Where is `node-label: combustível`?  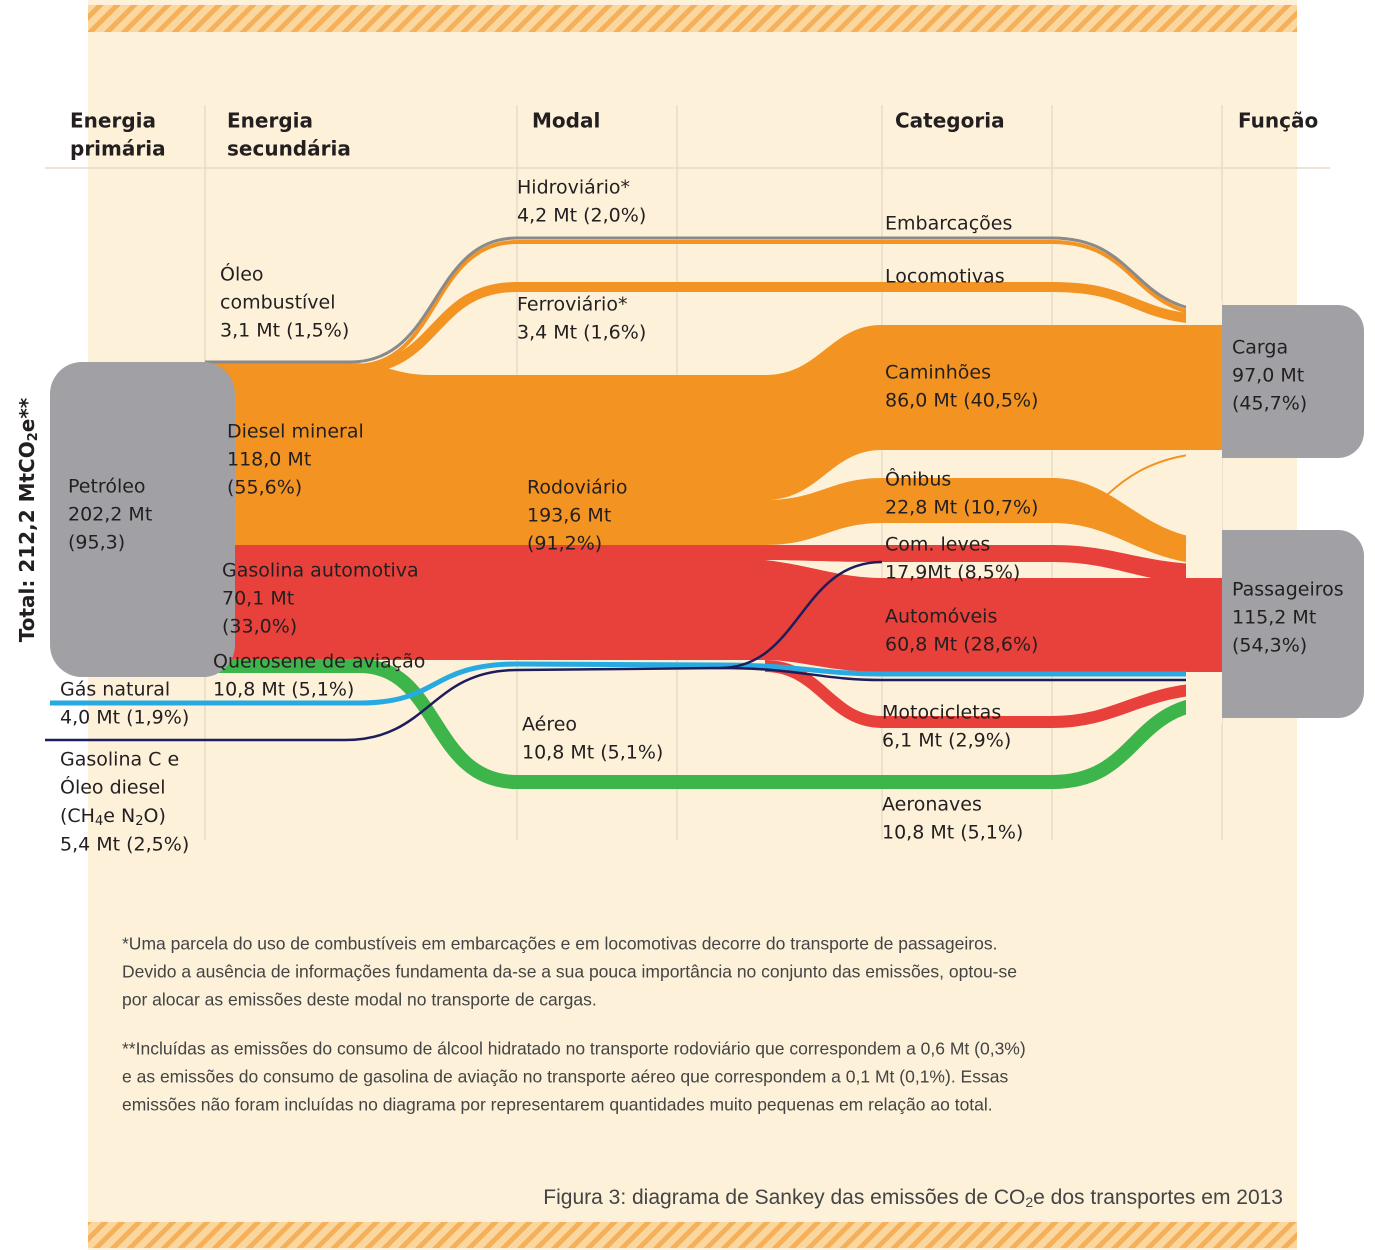 node-label: combustível is located at coordinates (278, 303).